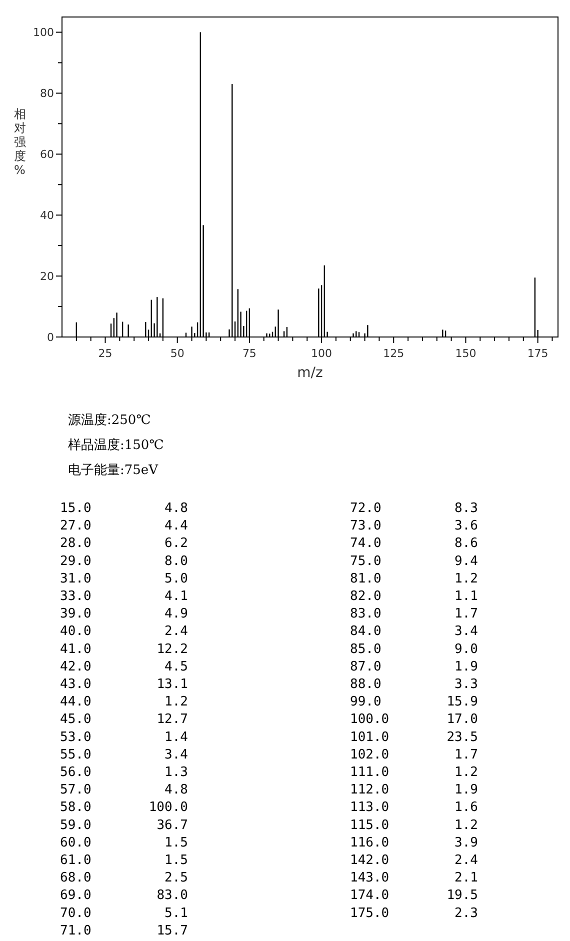  What do you see at coordinates (124, 790) in the screenshot?
I see `text: 57.0 4.8` at bounding box center [124, 790].